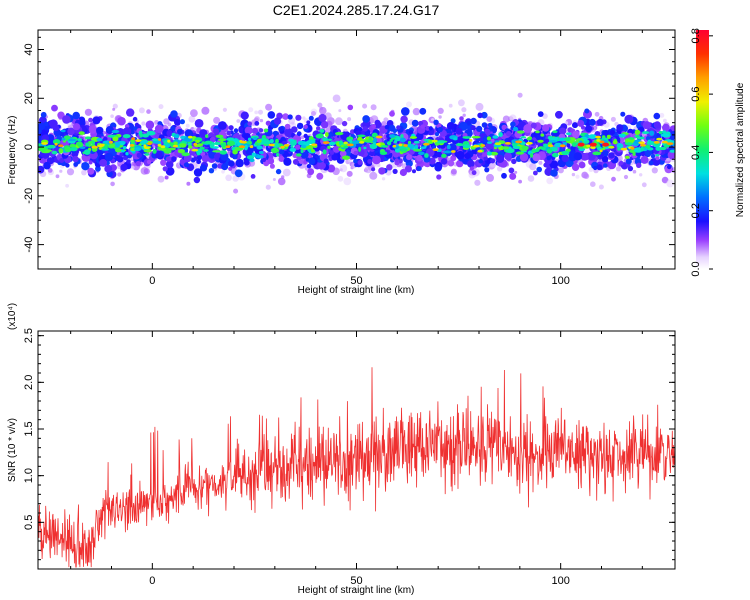 The width and height of the screenshot is (750, 600). What do you see at coordinates (29, 147) in the screenshot?
I see `y-tick-label: 0` at bounding box center [29, 147].